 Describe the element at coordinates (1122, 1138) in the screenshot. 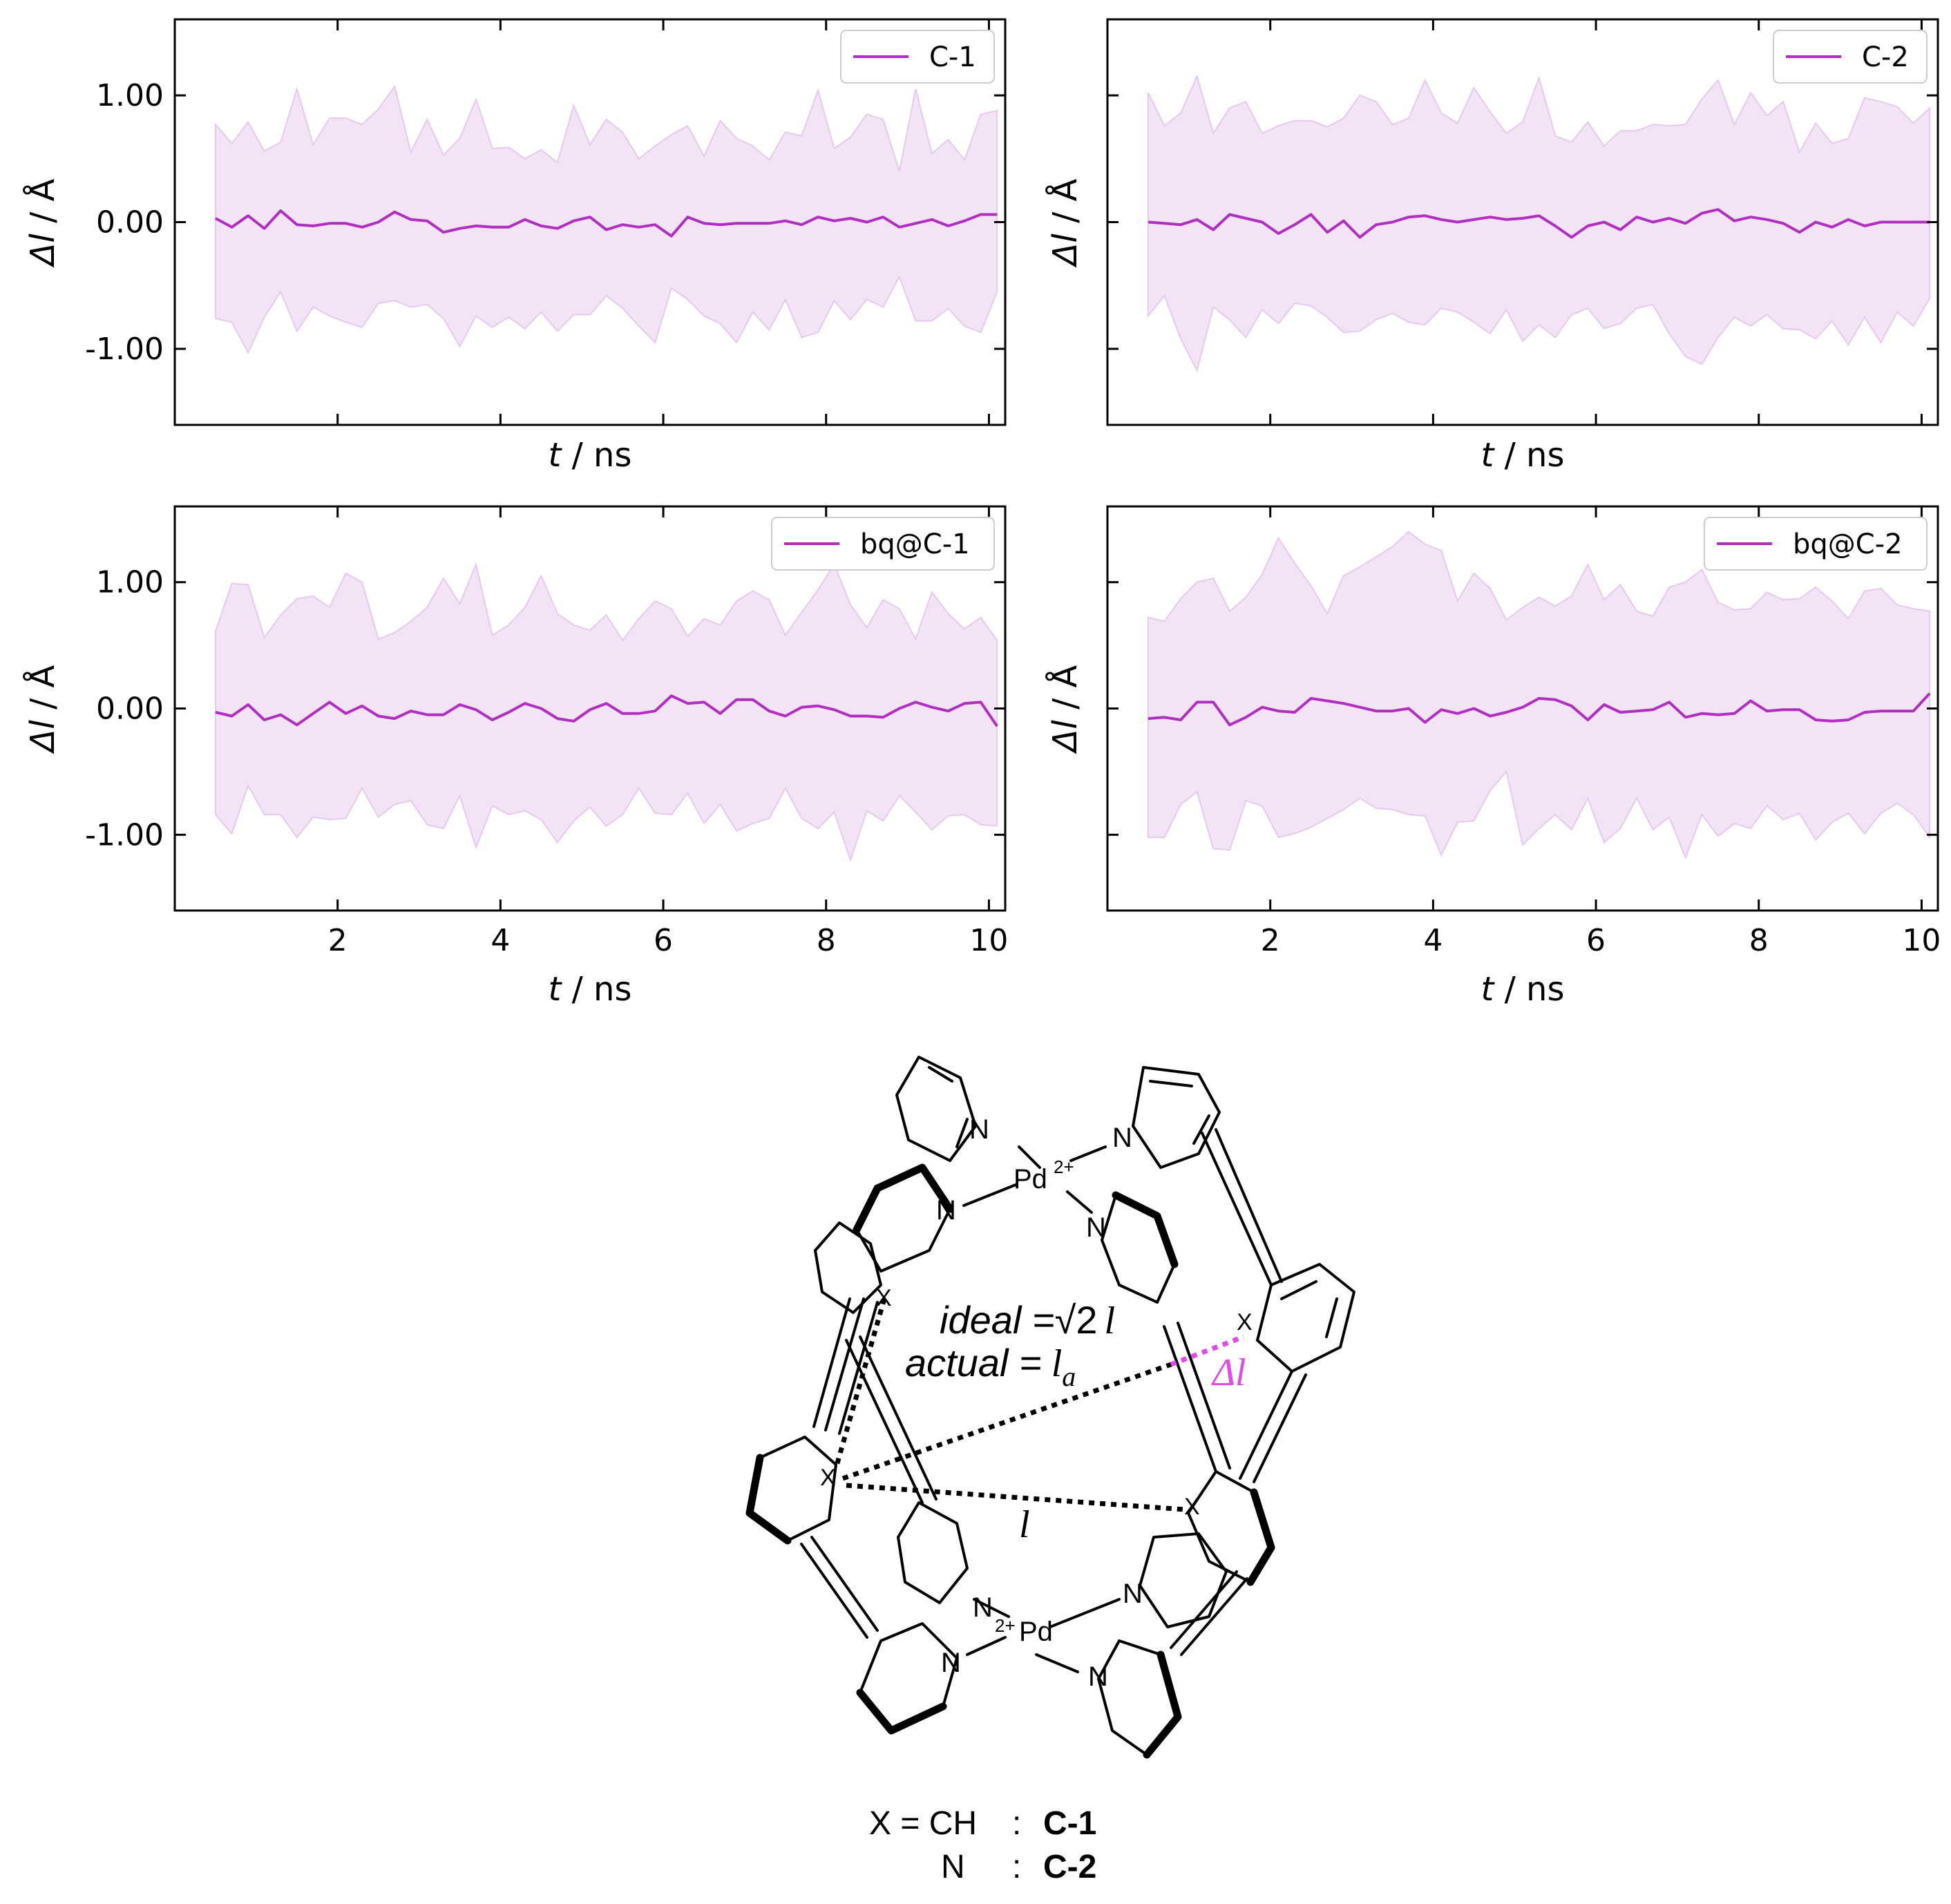

I see `atom-n-2: N` at that location.